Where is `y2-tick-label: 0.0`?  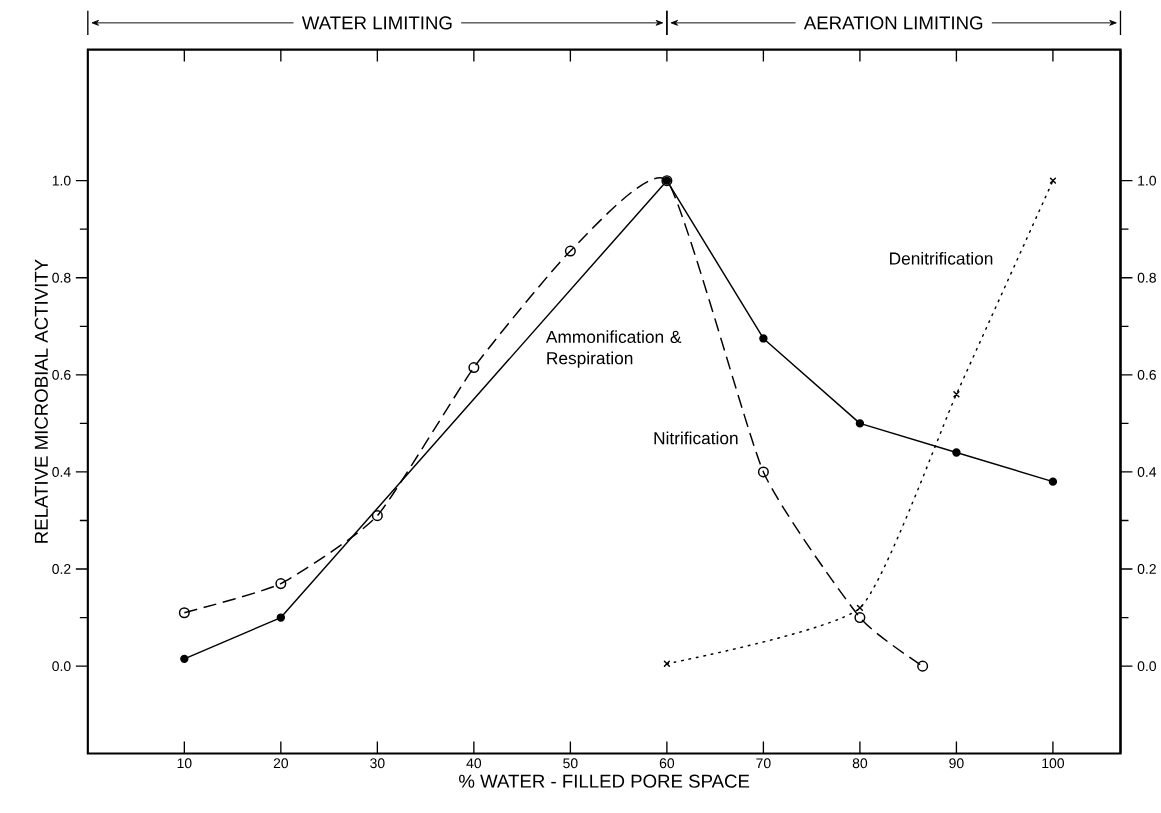 y2-tick-label: 0.0 is located at coordinates (1147, 666).